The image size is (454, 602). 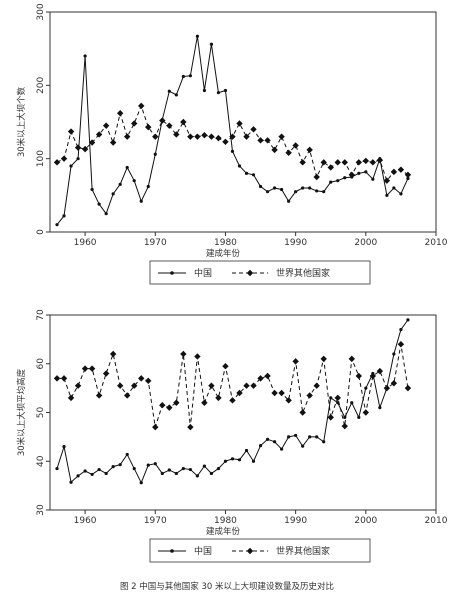 I want to click on x-axis-label: 建成年份, so click(x=223, y=253).